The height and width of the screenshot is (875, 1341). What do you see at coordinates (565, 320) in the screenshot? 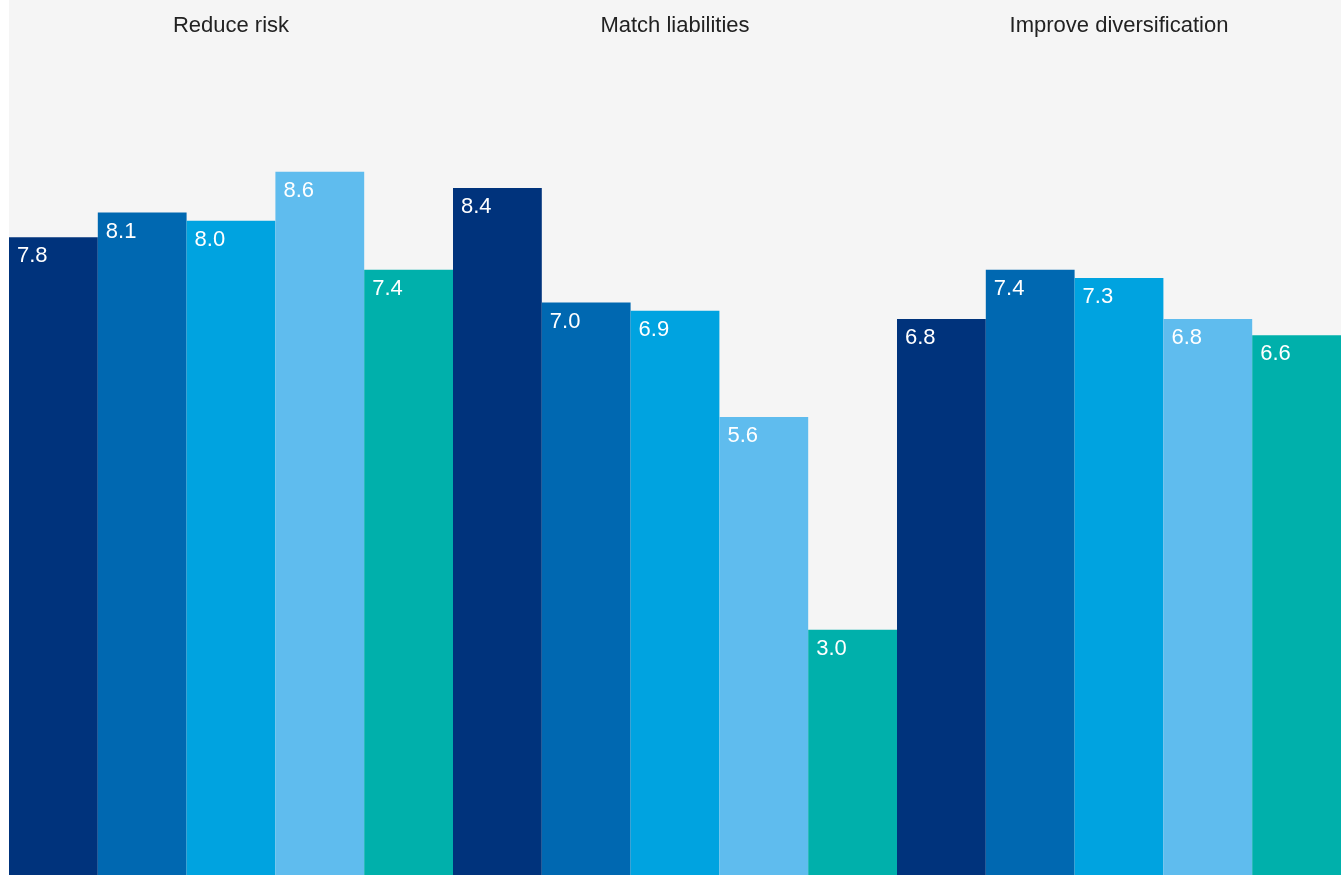
I see `data-label: 7.0` at bounding box center [565, 320].